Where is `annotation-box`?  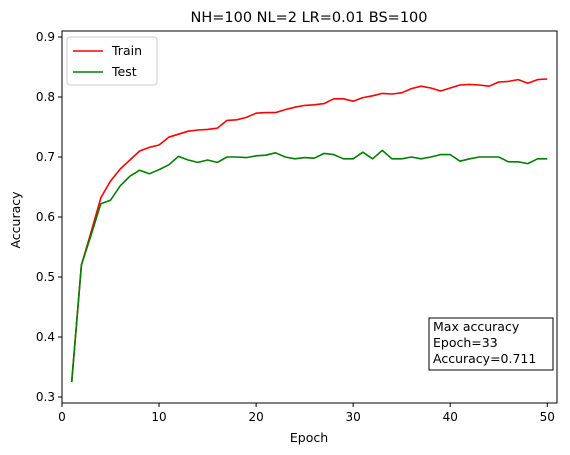 annotation-box is located at coordinates (491, 344).